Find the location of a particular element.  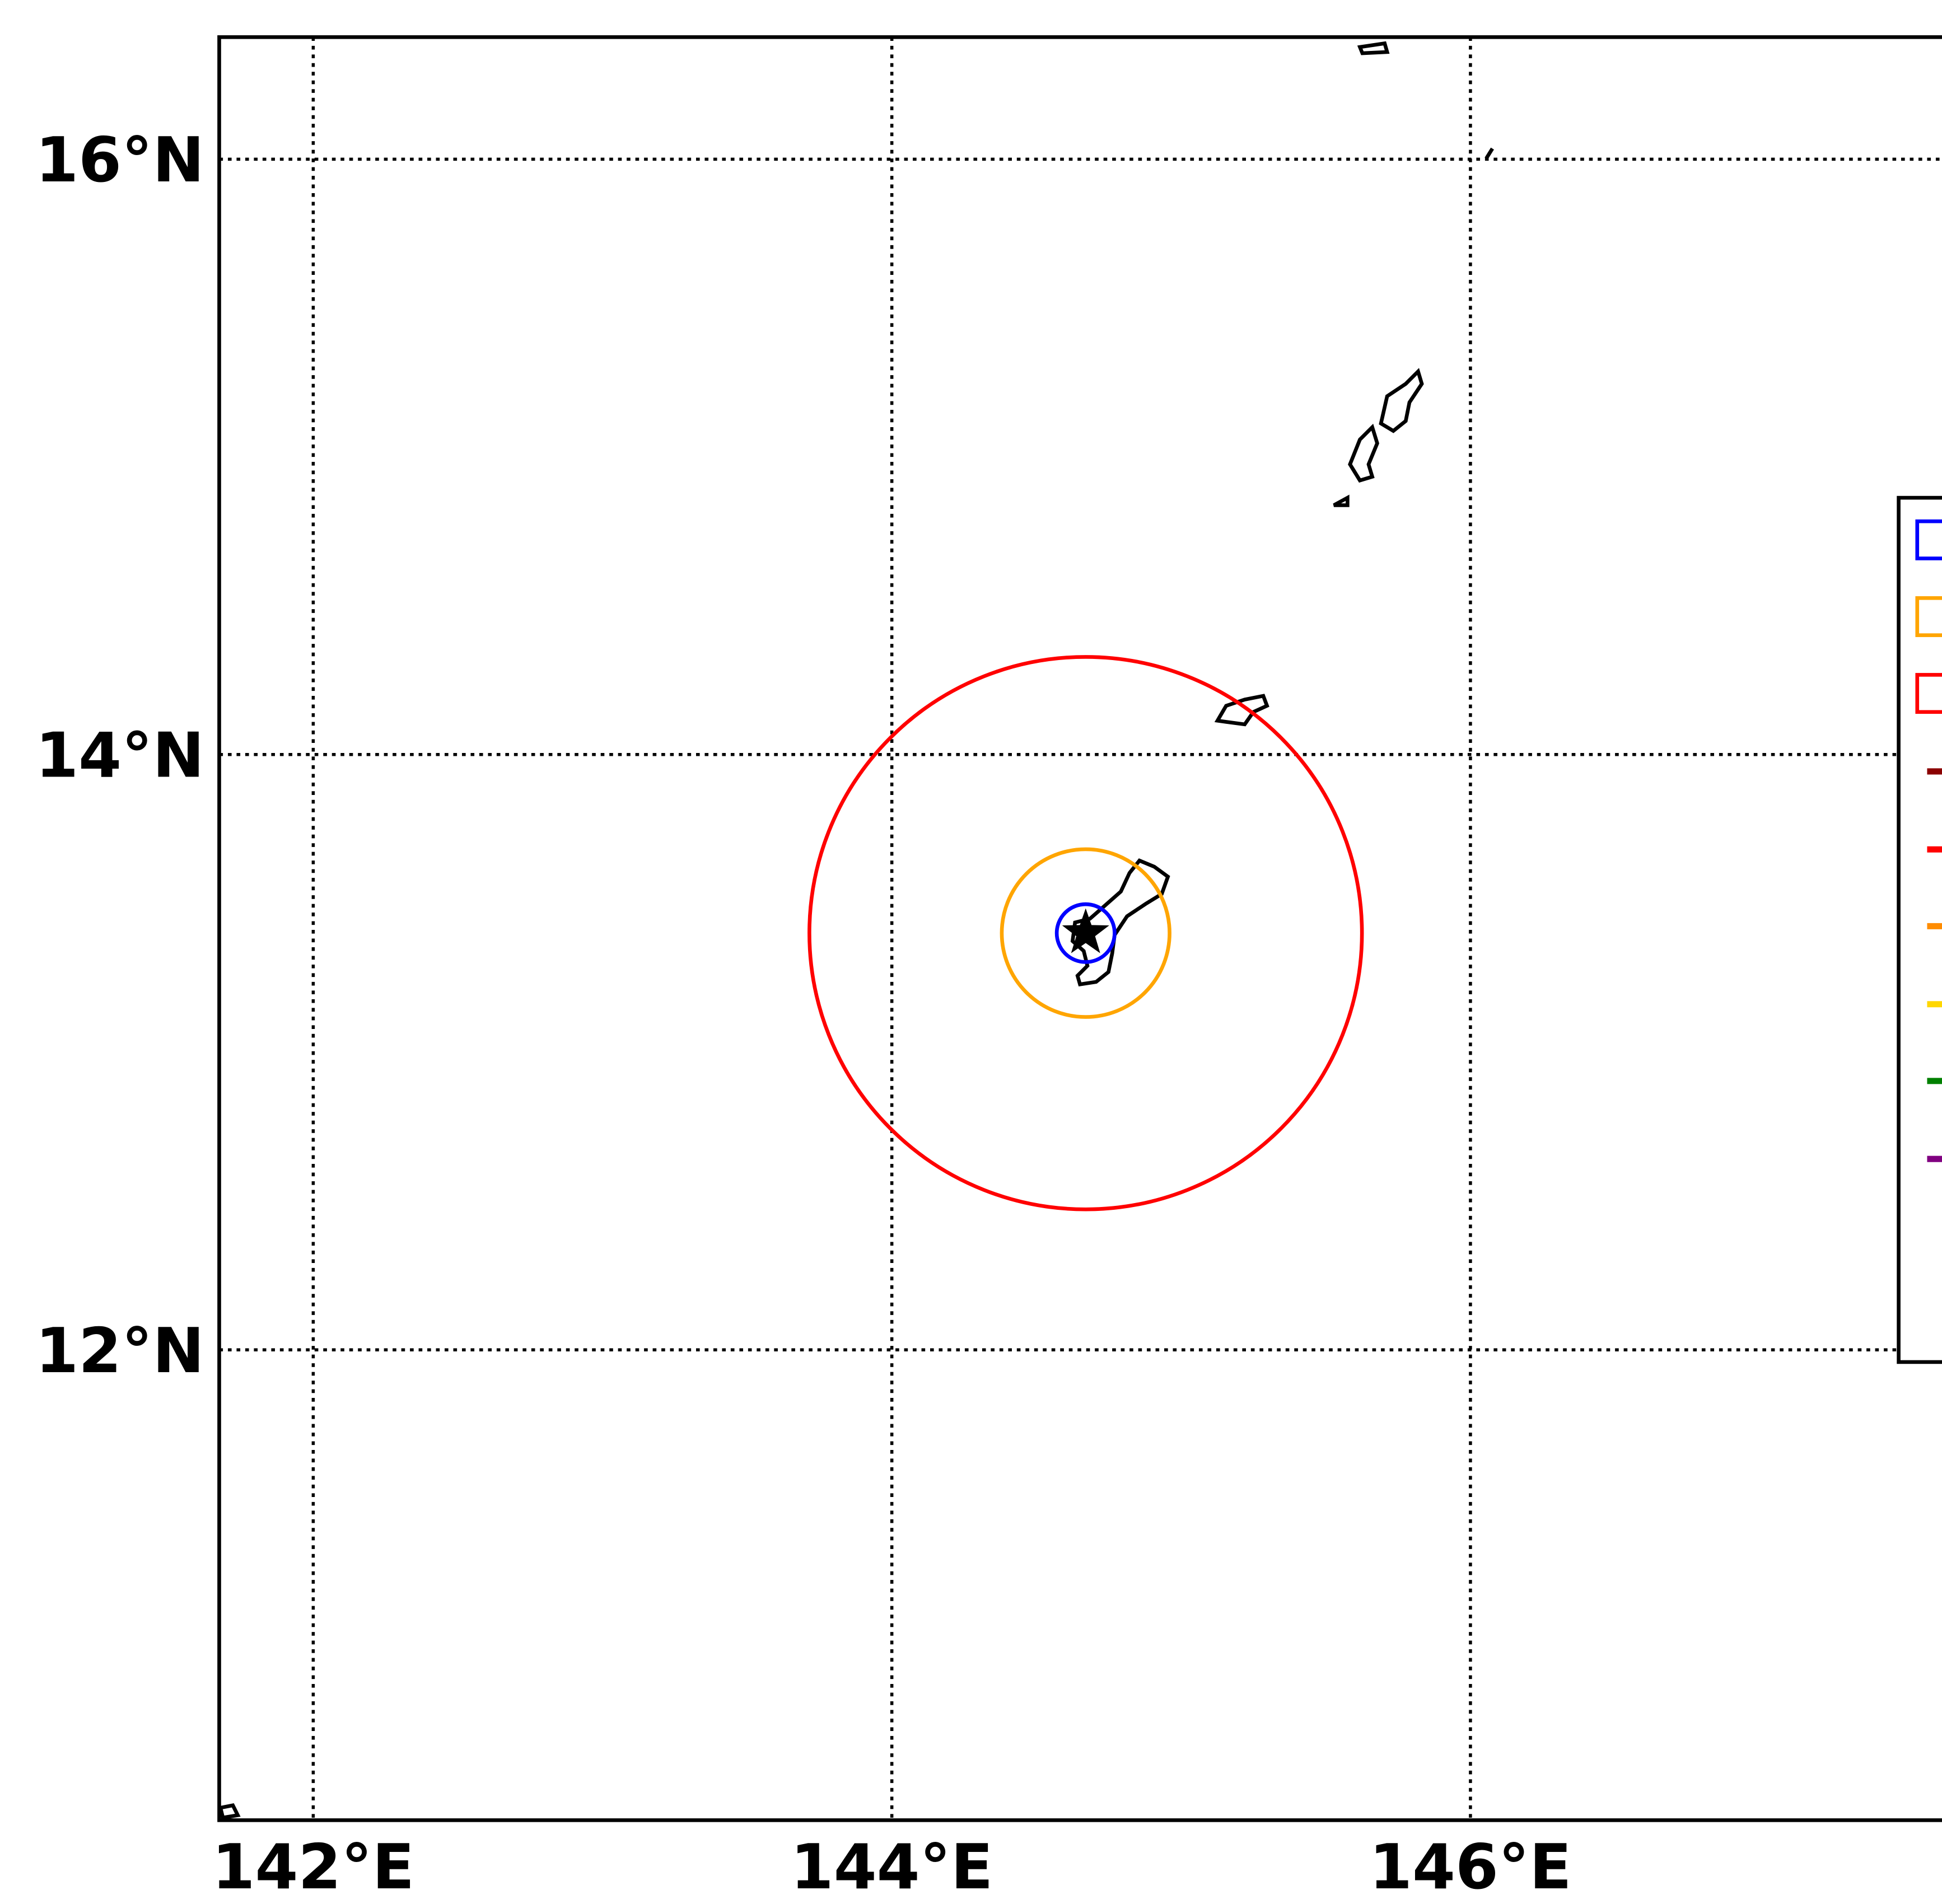

x-tick-label: 142°E is located at coordinates (313, 1867).